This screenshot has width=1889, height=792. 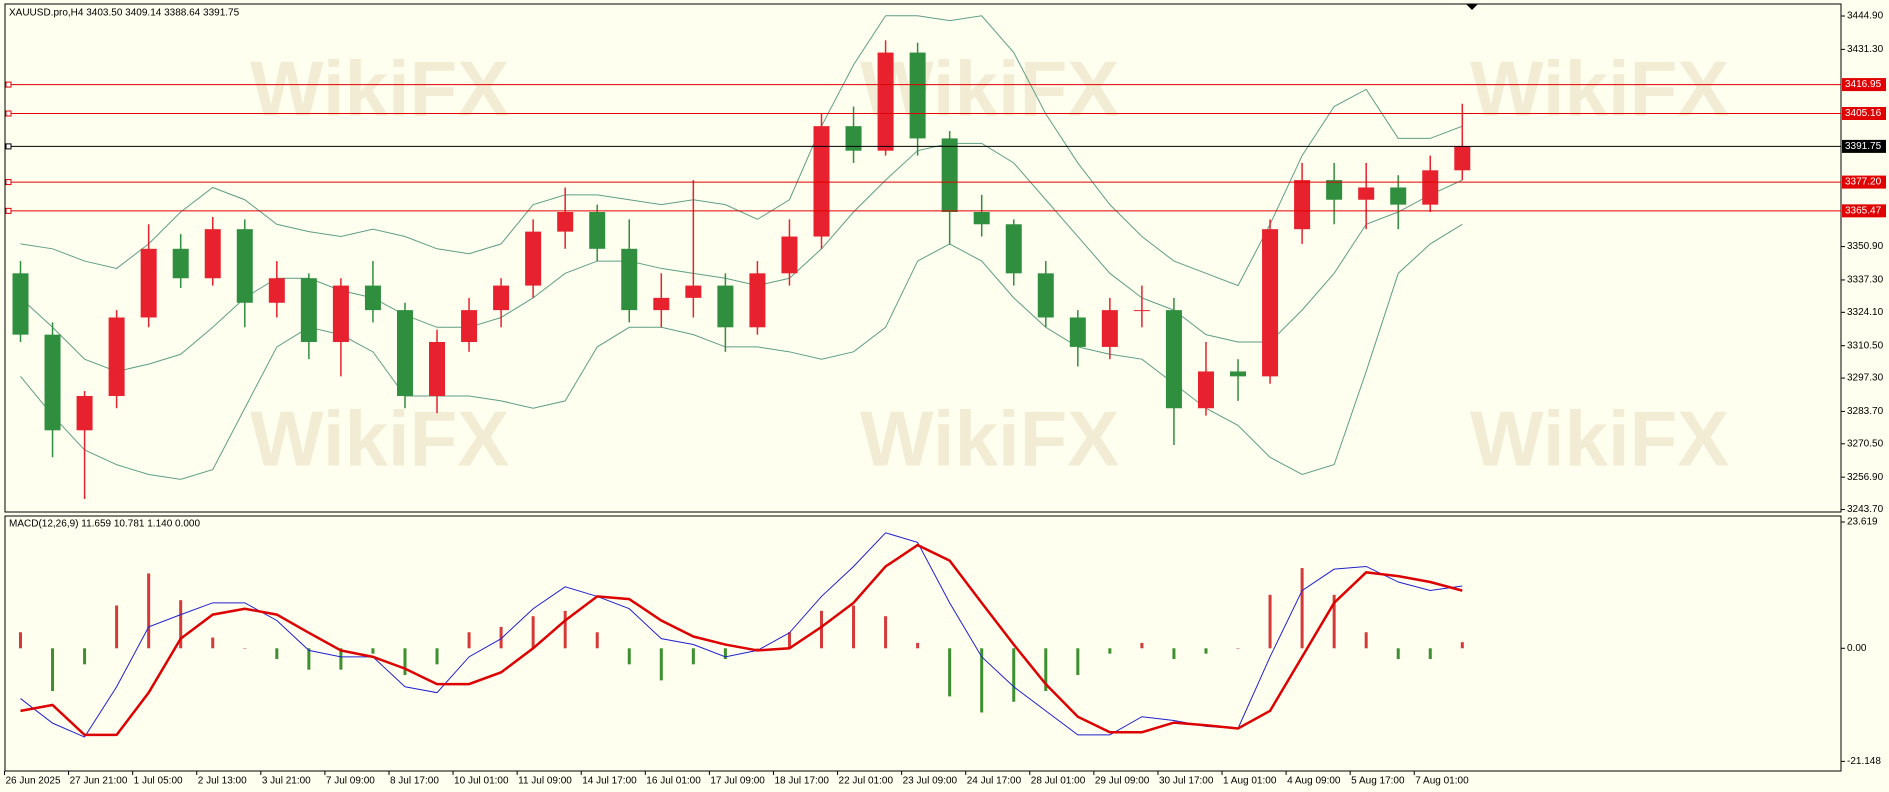 What do you see at coordinates (1865, 509) in the screenshot?
I see `y-tick-label: 3243.70` at bounding box center [1865, 509].